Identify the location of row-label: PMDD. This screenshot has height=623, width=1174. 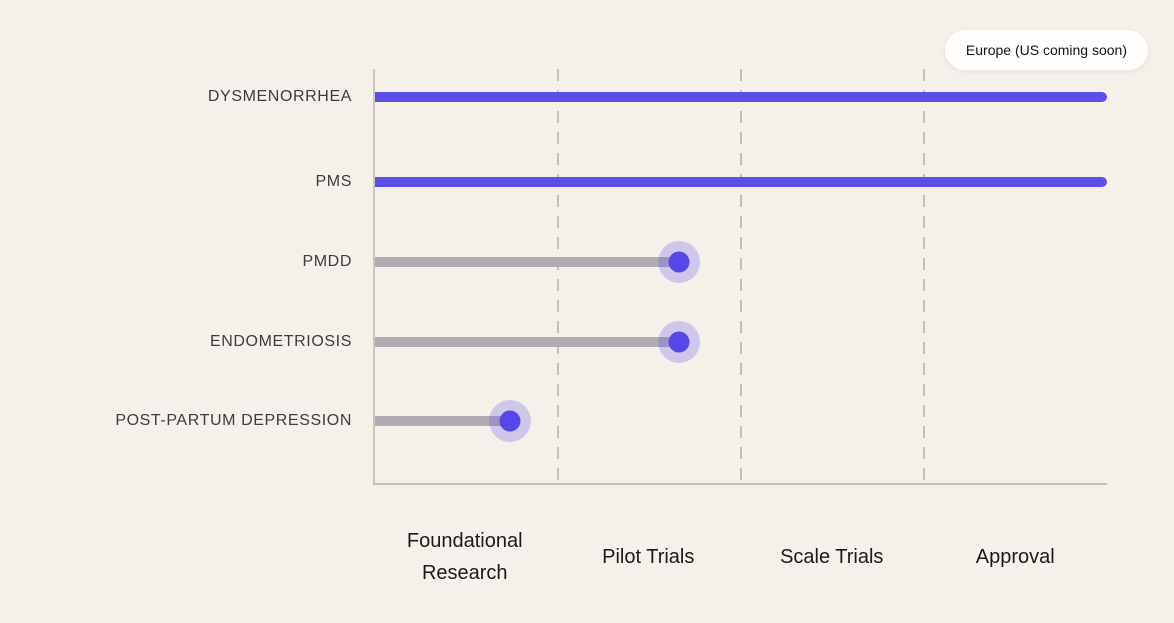
(327, 261).